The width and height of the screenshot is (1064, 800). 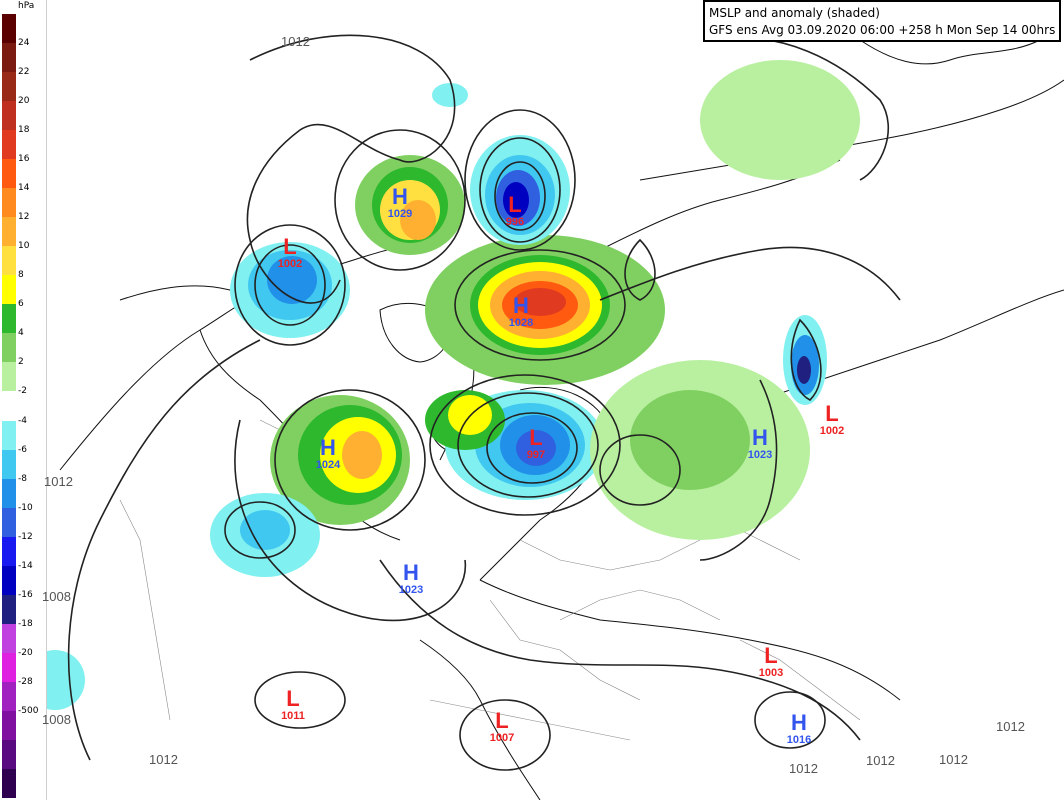 I want to click on pressure-value: 1016, so click(x=799, y=740).